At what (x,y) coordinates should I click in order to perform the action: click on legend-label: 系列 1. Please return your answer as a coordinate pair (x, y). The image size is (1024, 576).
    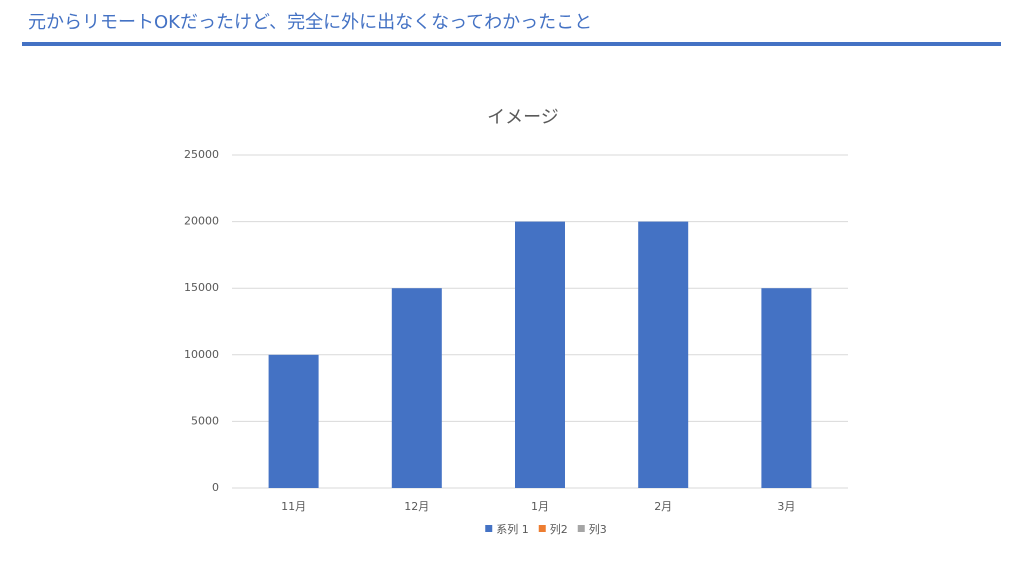
    Looking at the image, I should click on (512, 529).